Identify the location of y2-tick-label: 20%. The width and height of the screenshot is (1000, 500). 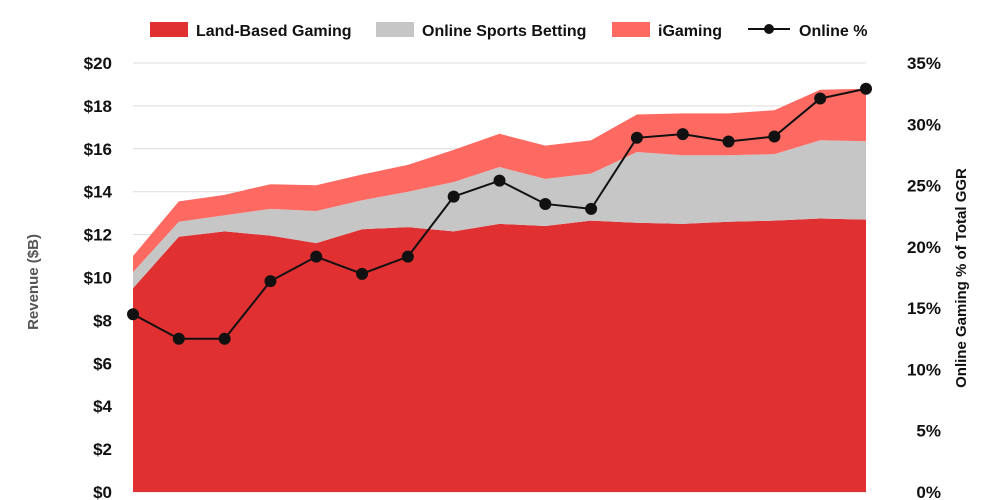
(924, 247).